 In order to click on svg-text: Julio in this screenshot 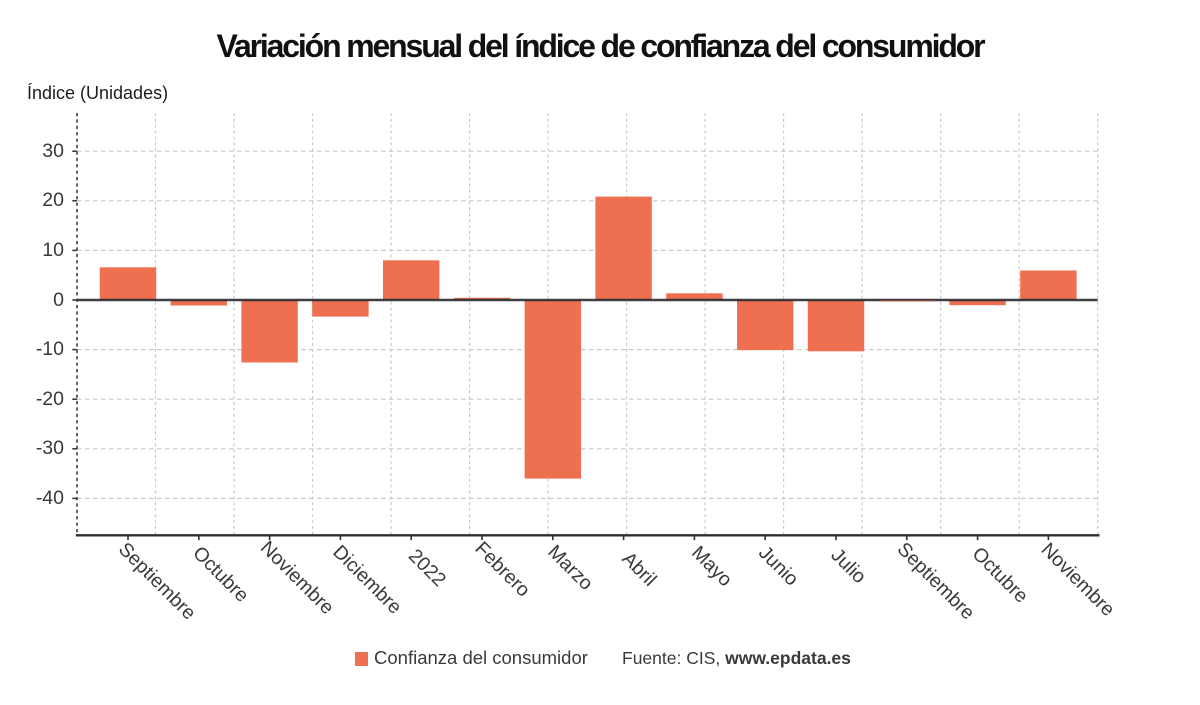, I will do `click(848, 566)`.